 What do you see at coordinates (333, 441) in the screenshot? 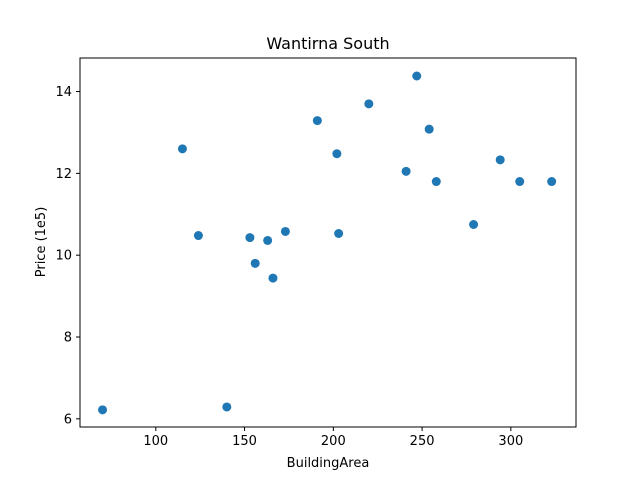
I see `x-tick-label: 200` at bounding box center [333, 441].